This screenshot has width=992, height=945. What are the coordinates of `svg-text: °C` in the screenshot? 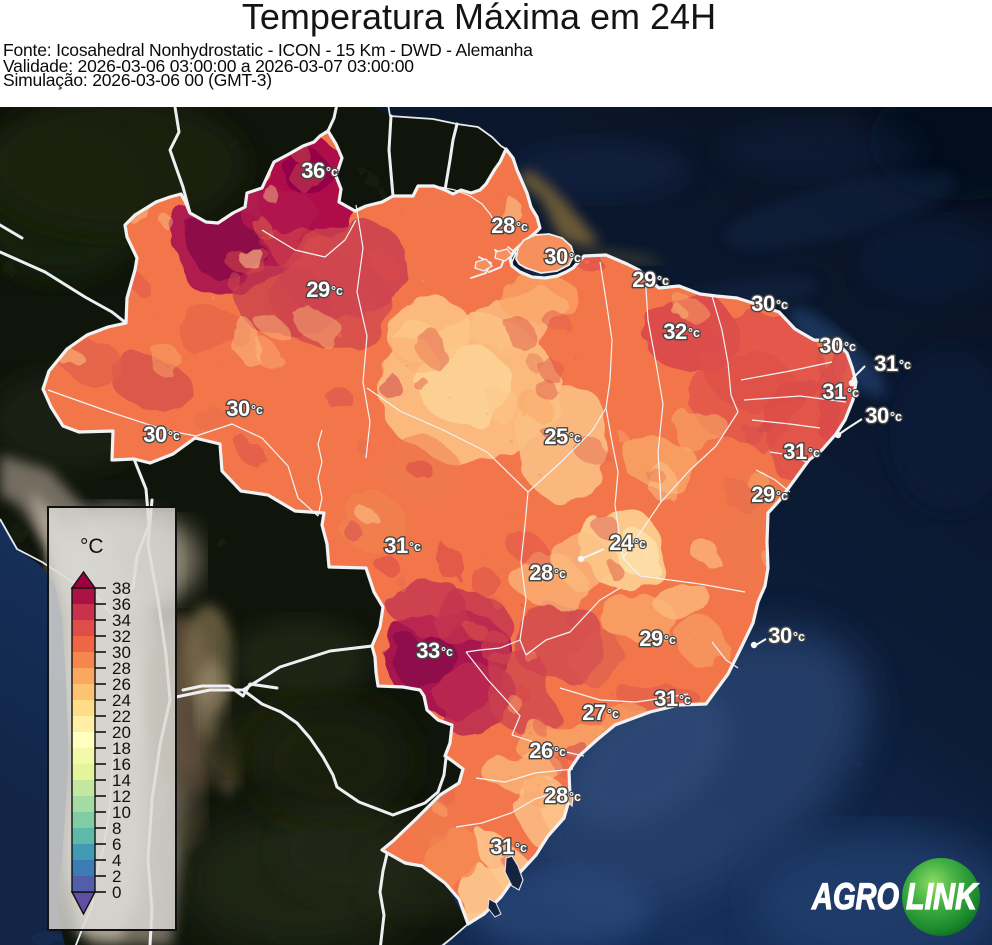 It's located at (92, 546).